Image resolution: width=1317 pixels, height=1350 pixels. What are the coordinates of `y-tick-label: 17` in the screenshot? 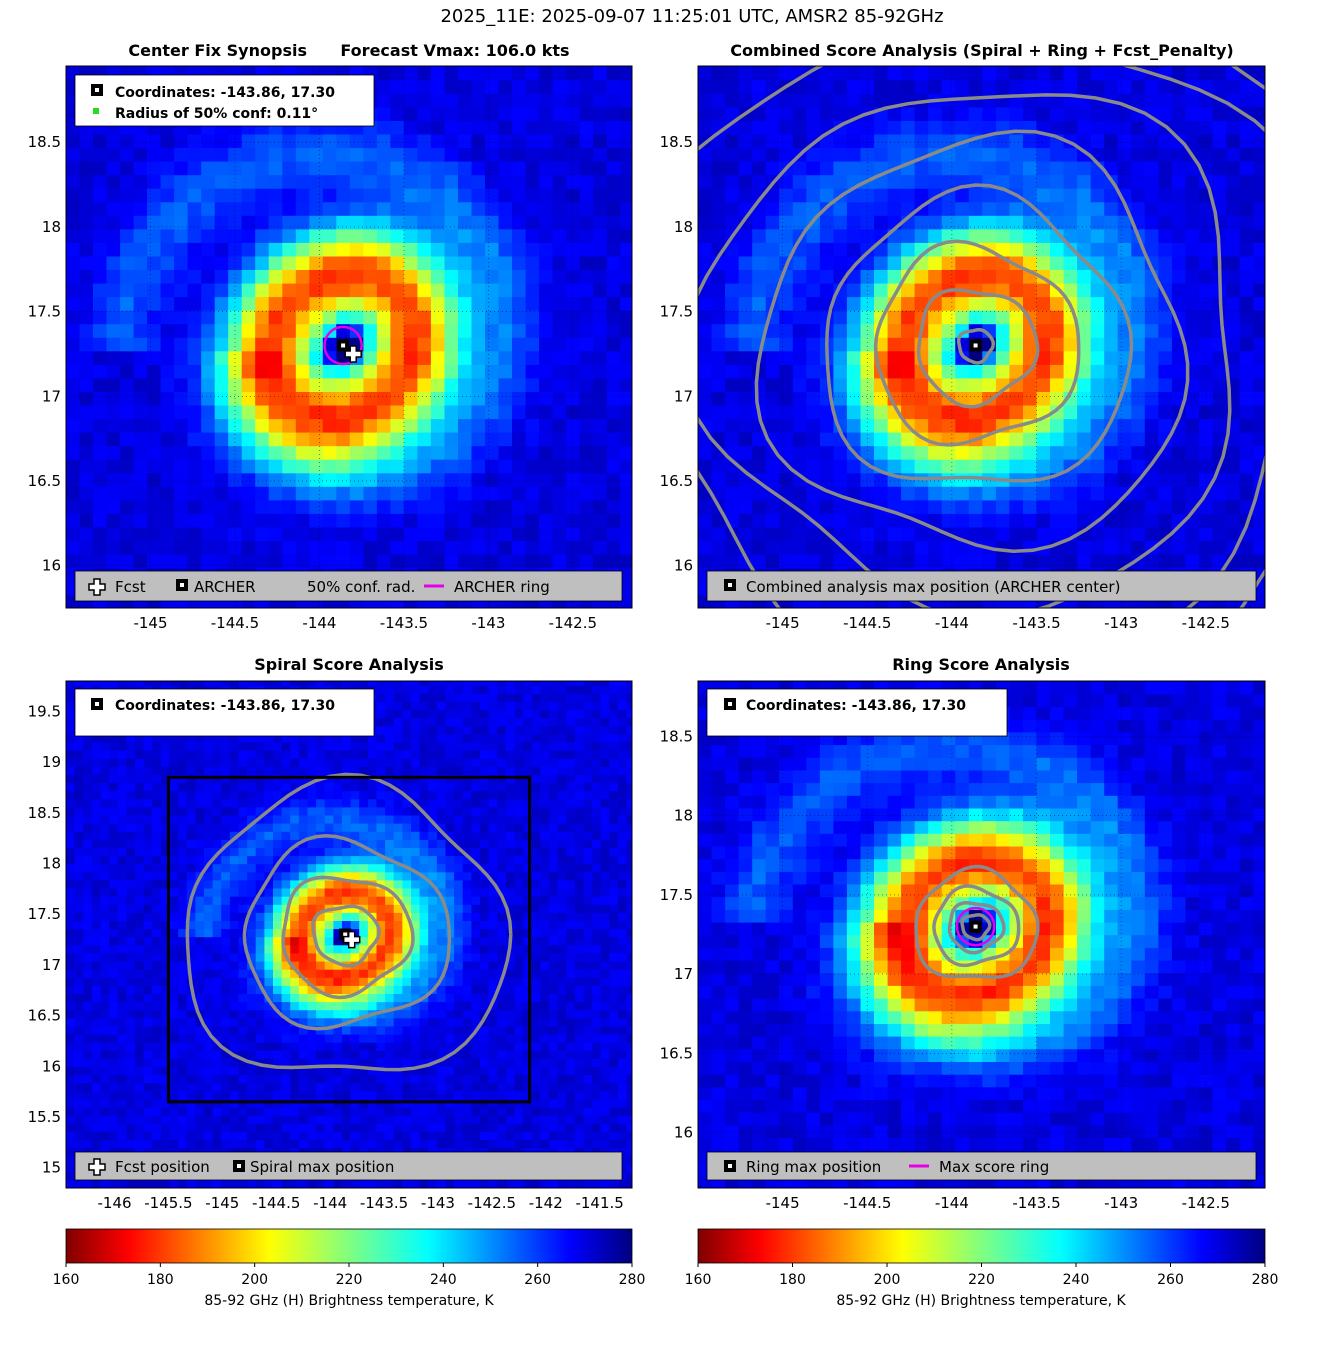 It's located at (51, 396).